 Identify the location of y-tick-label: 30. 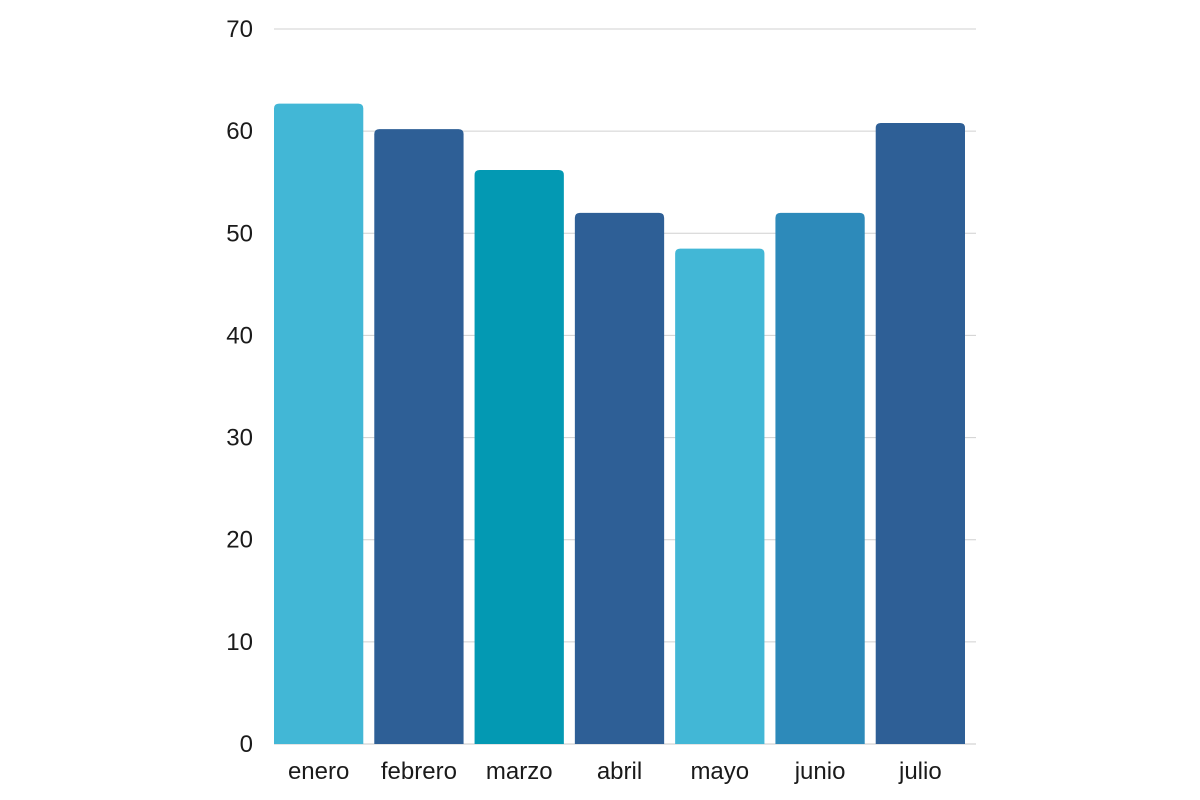
(239, 438).